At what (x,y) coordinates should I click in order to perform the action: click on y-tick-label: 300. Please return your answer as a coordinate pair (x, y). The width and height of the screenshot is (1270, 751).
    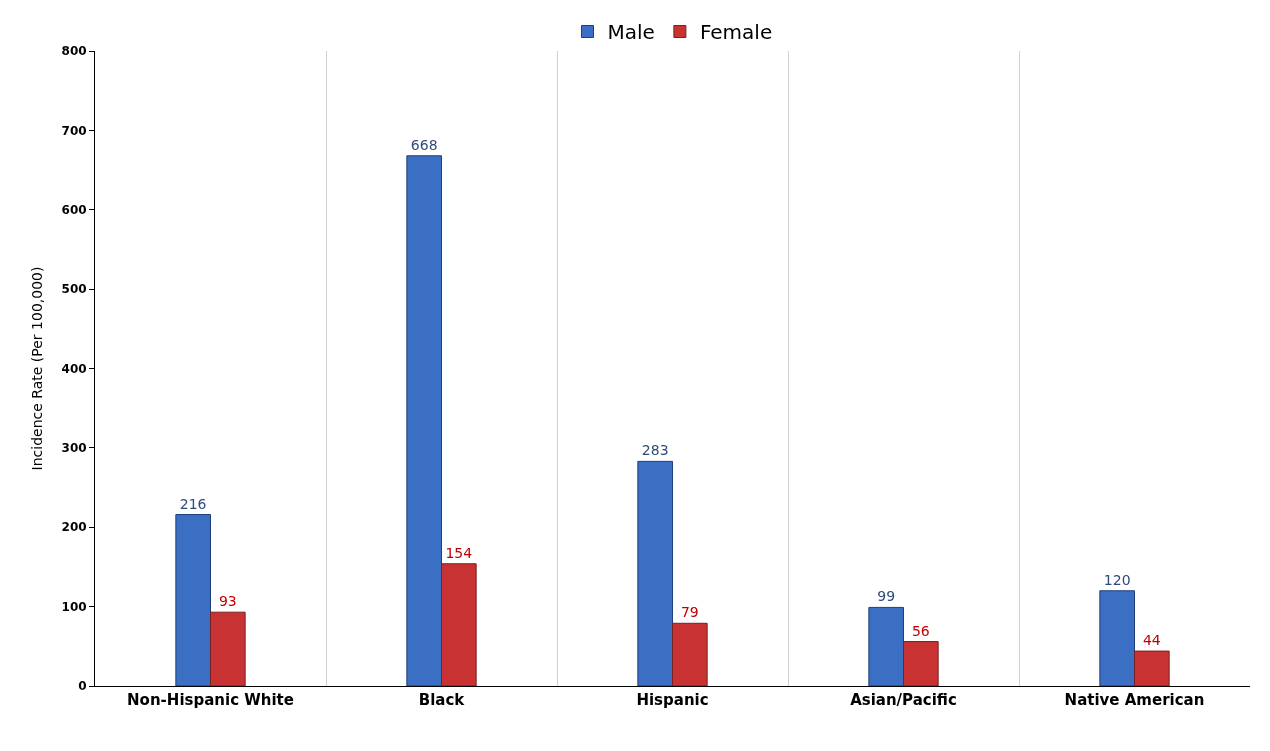
    Looking at the image, I should click on (74, 448).